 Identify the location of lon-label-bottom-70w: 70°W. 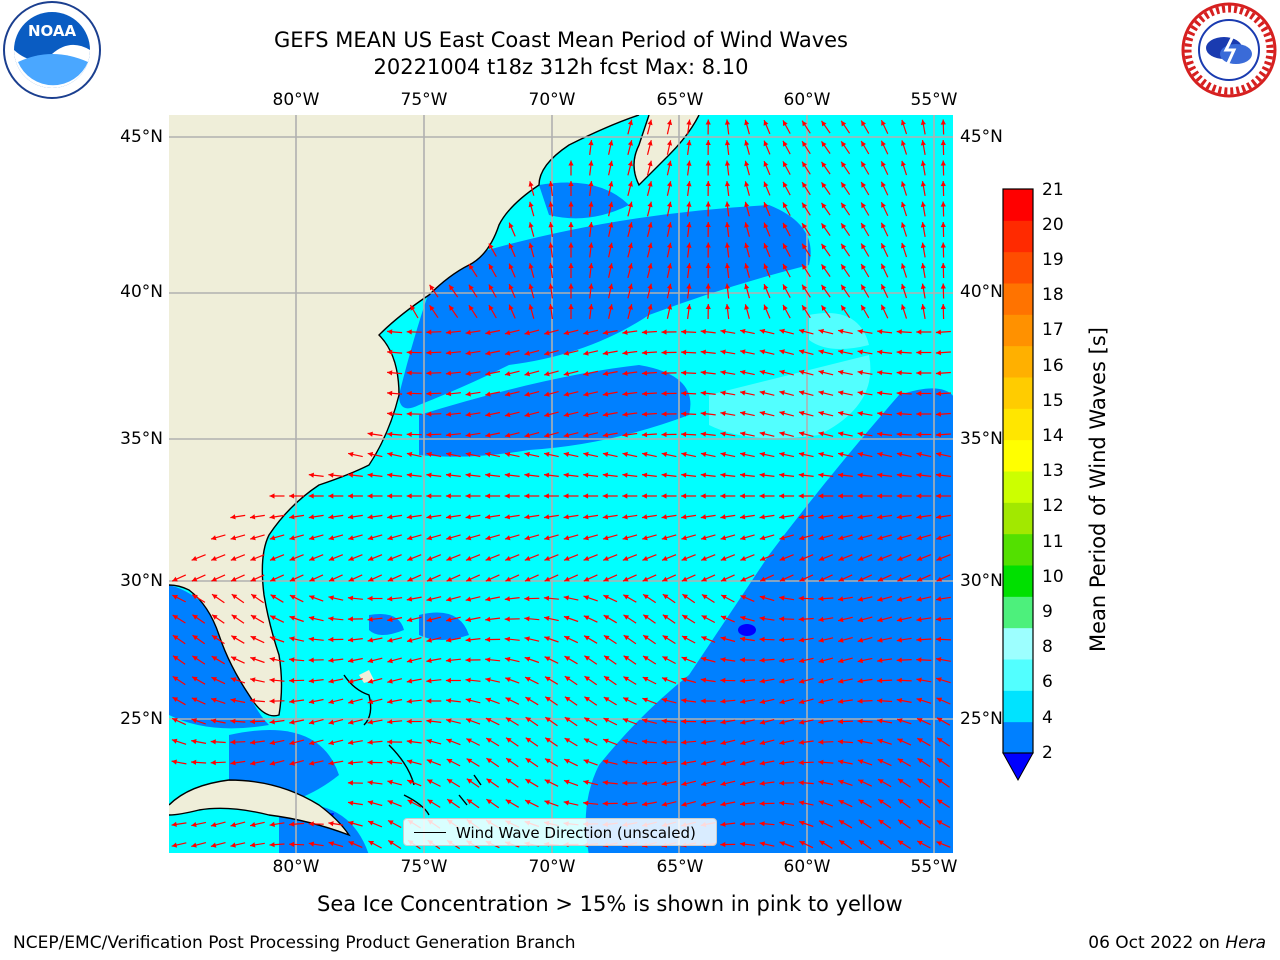
(552, 867).